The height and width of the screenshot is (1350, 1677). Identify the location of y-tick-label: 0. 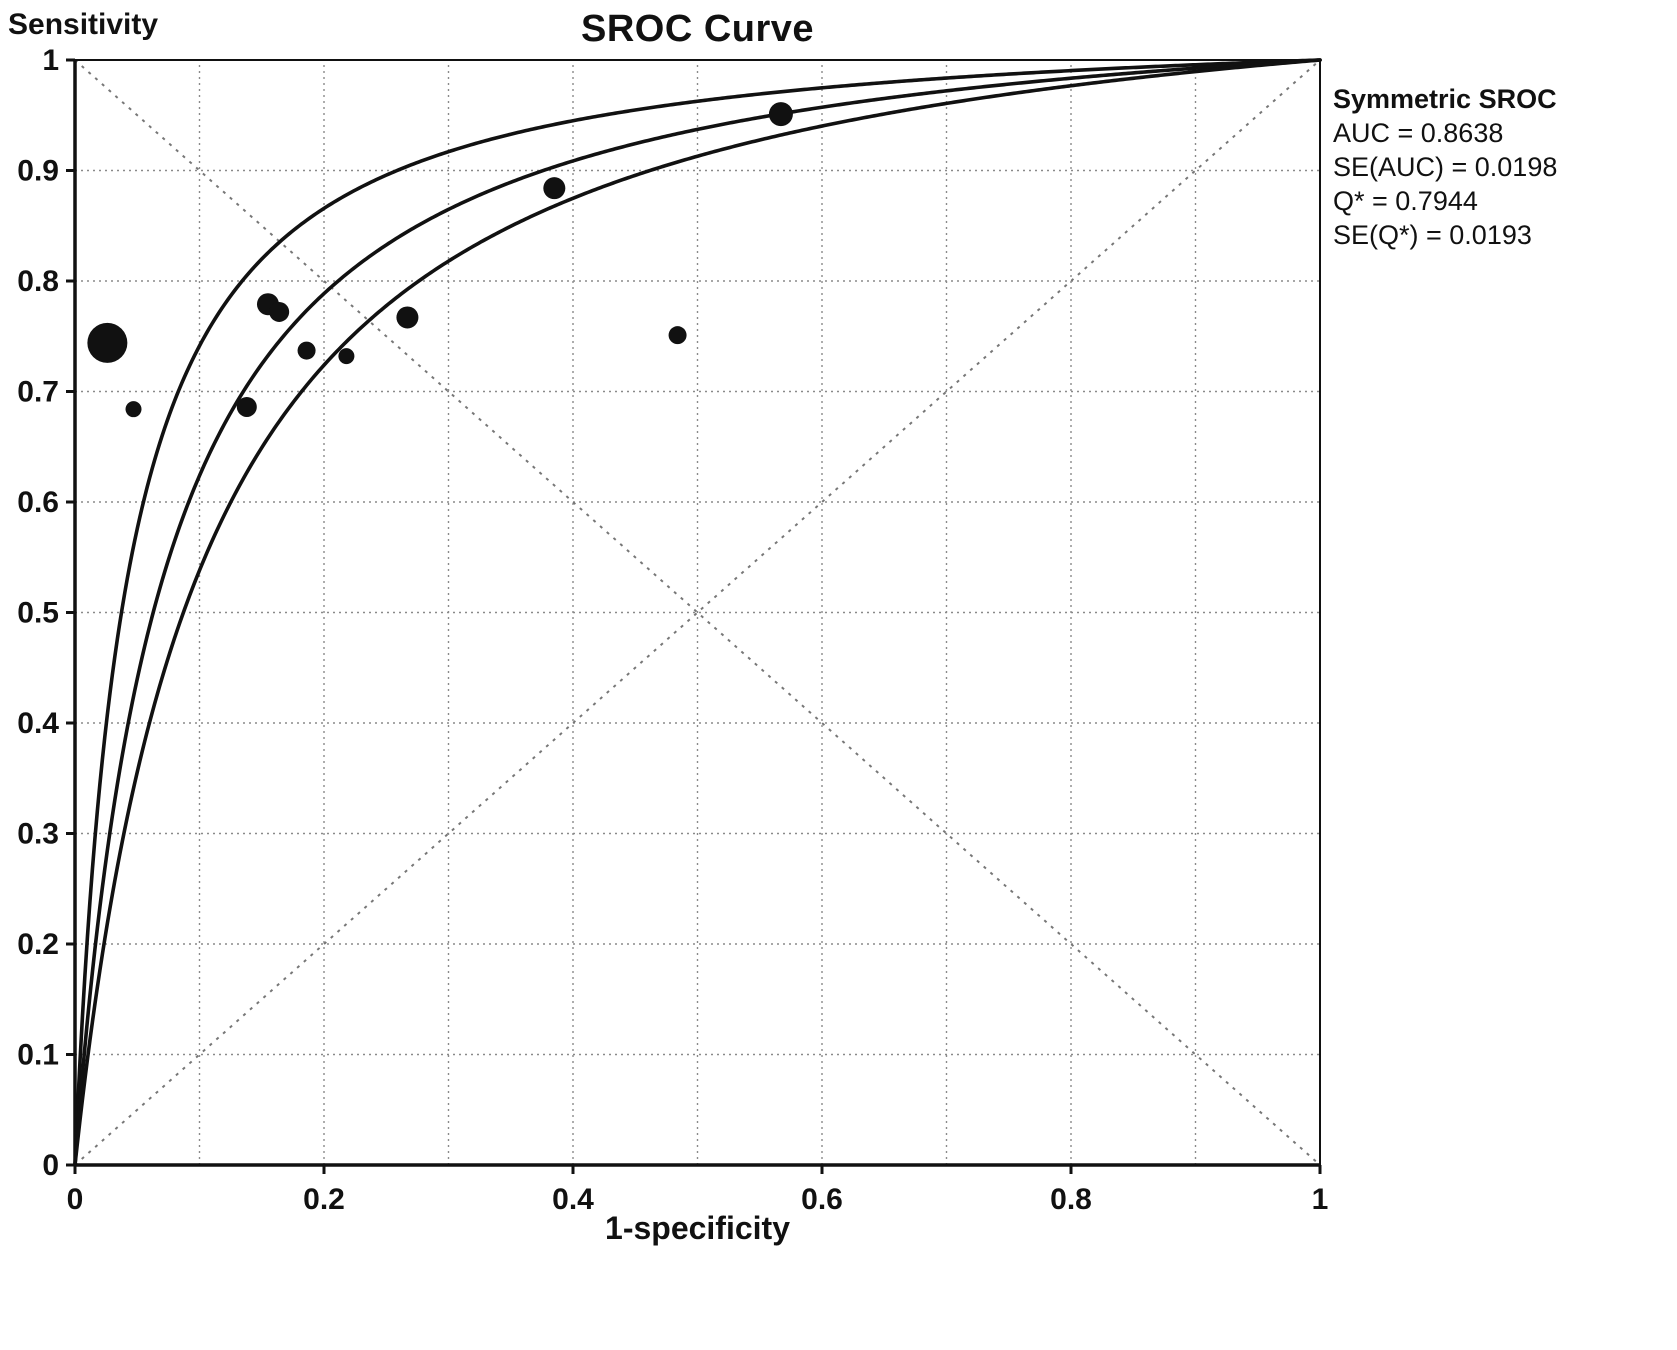
(50, 1165).